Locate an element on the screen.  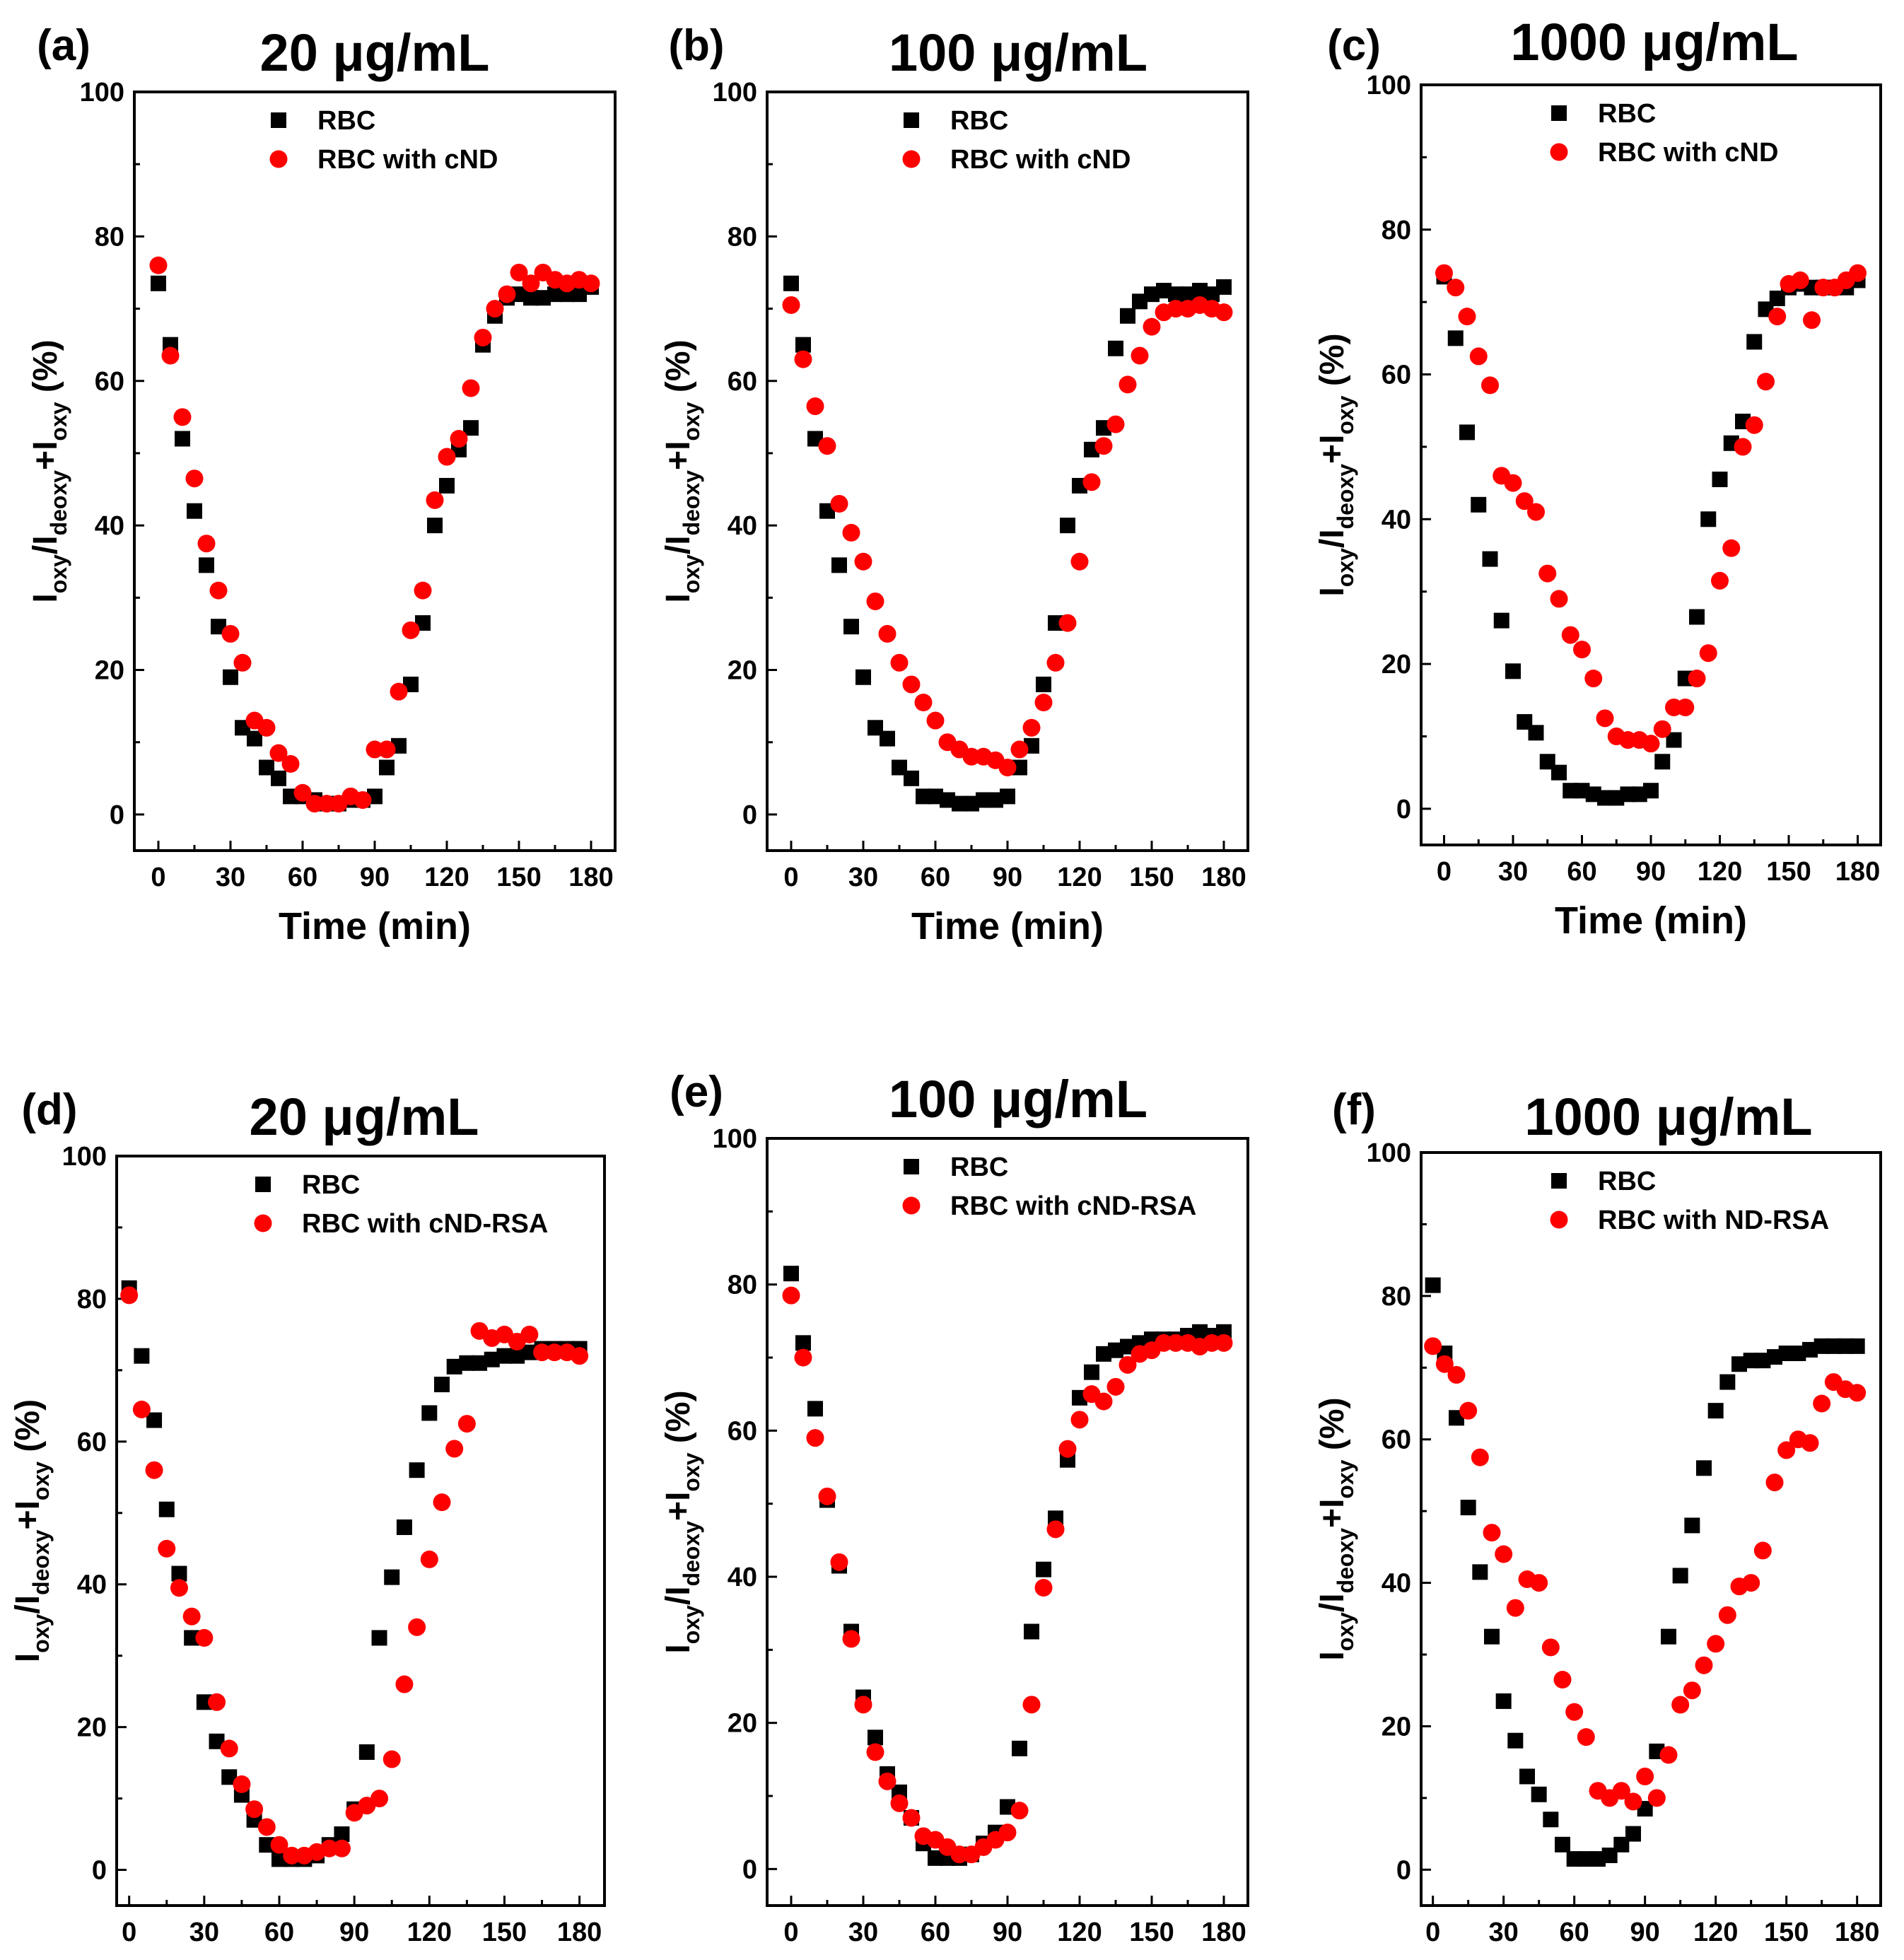
y-tick-label: 0 is located at coordinates (1403, 1870).